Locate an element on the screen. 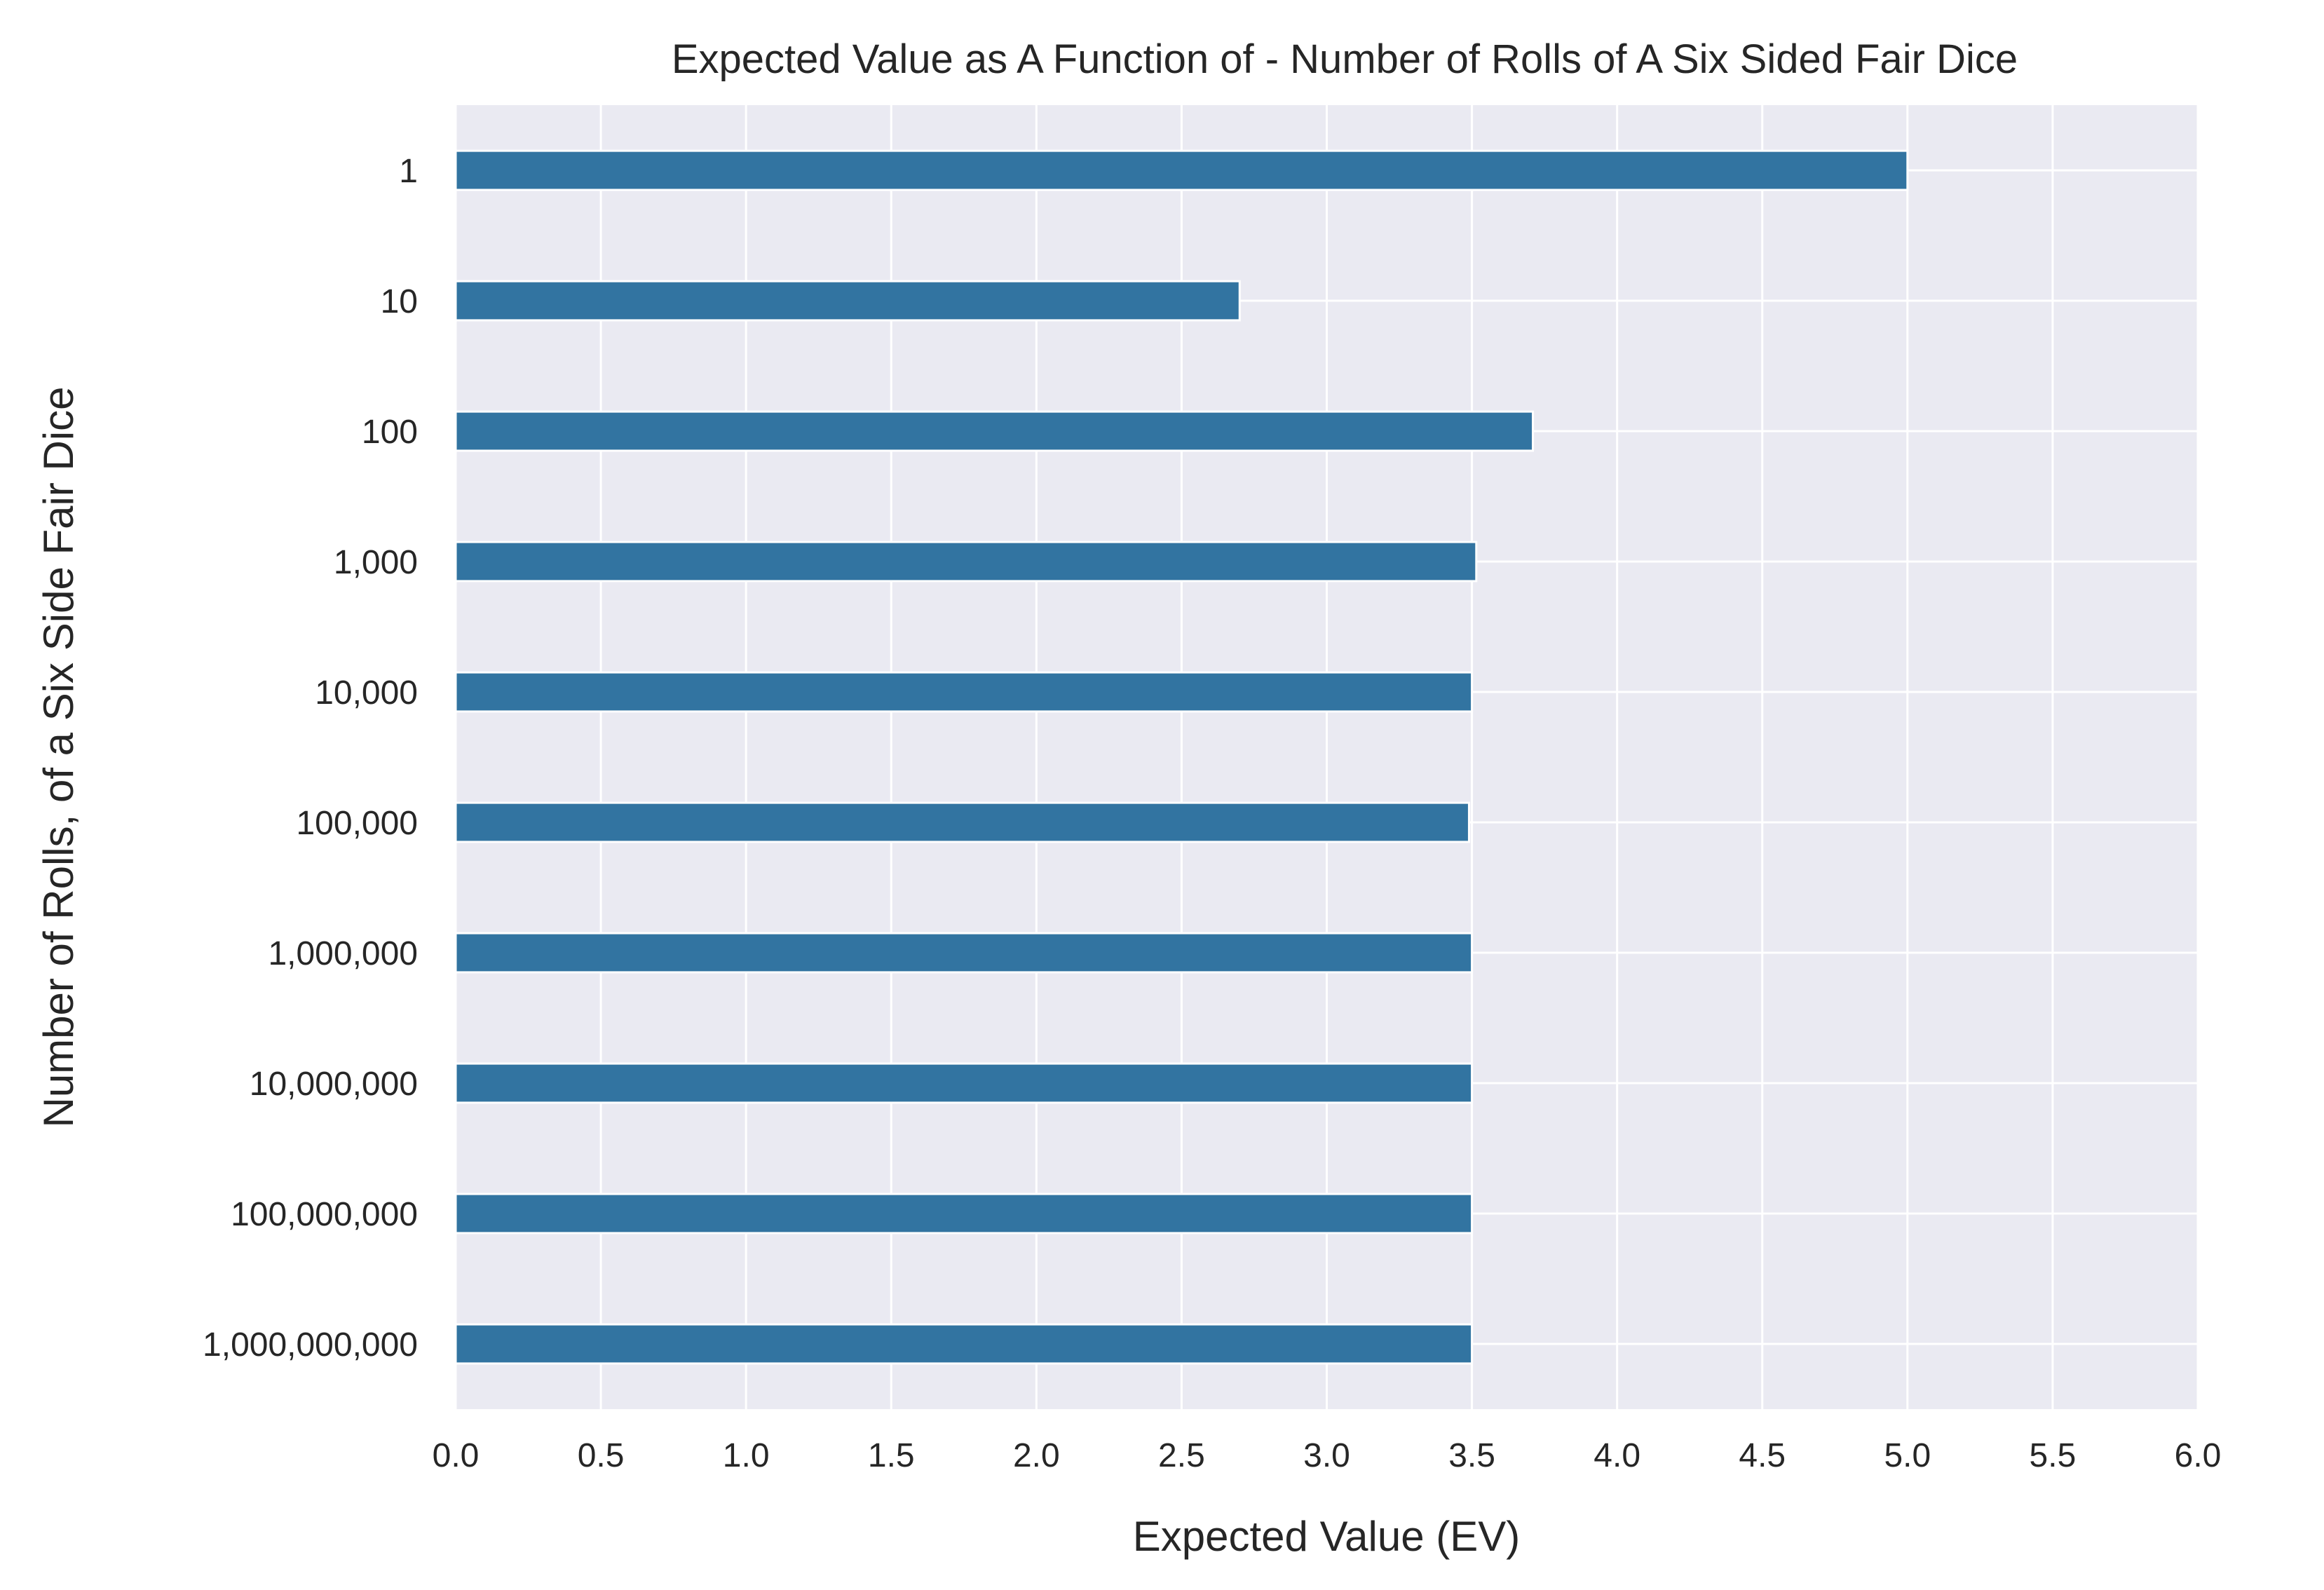  y-axis-label: Number of Rolls, of a Six Side Fair Dice is located at coordinates (58, 756).